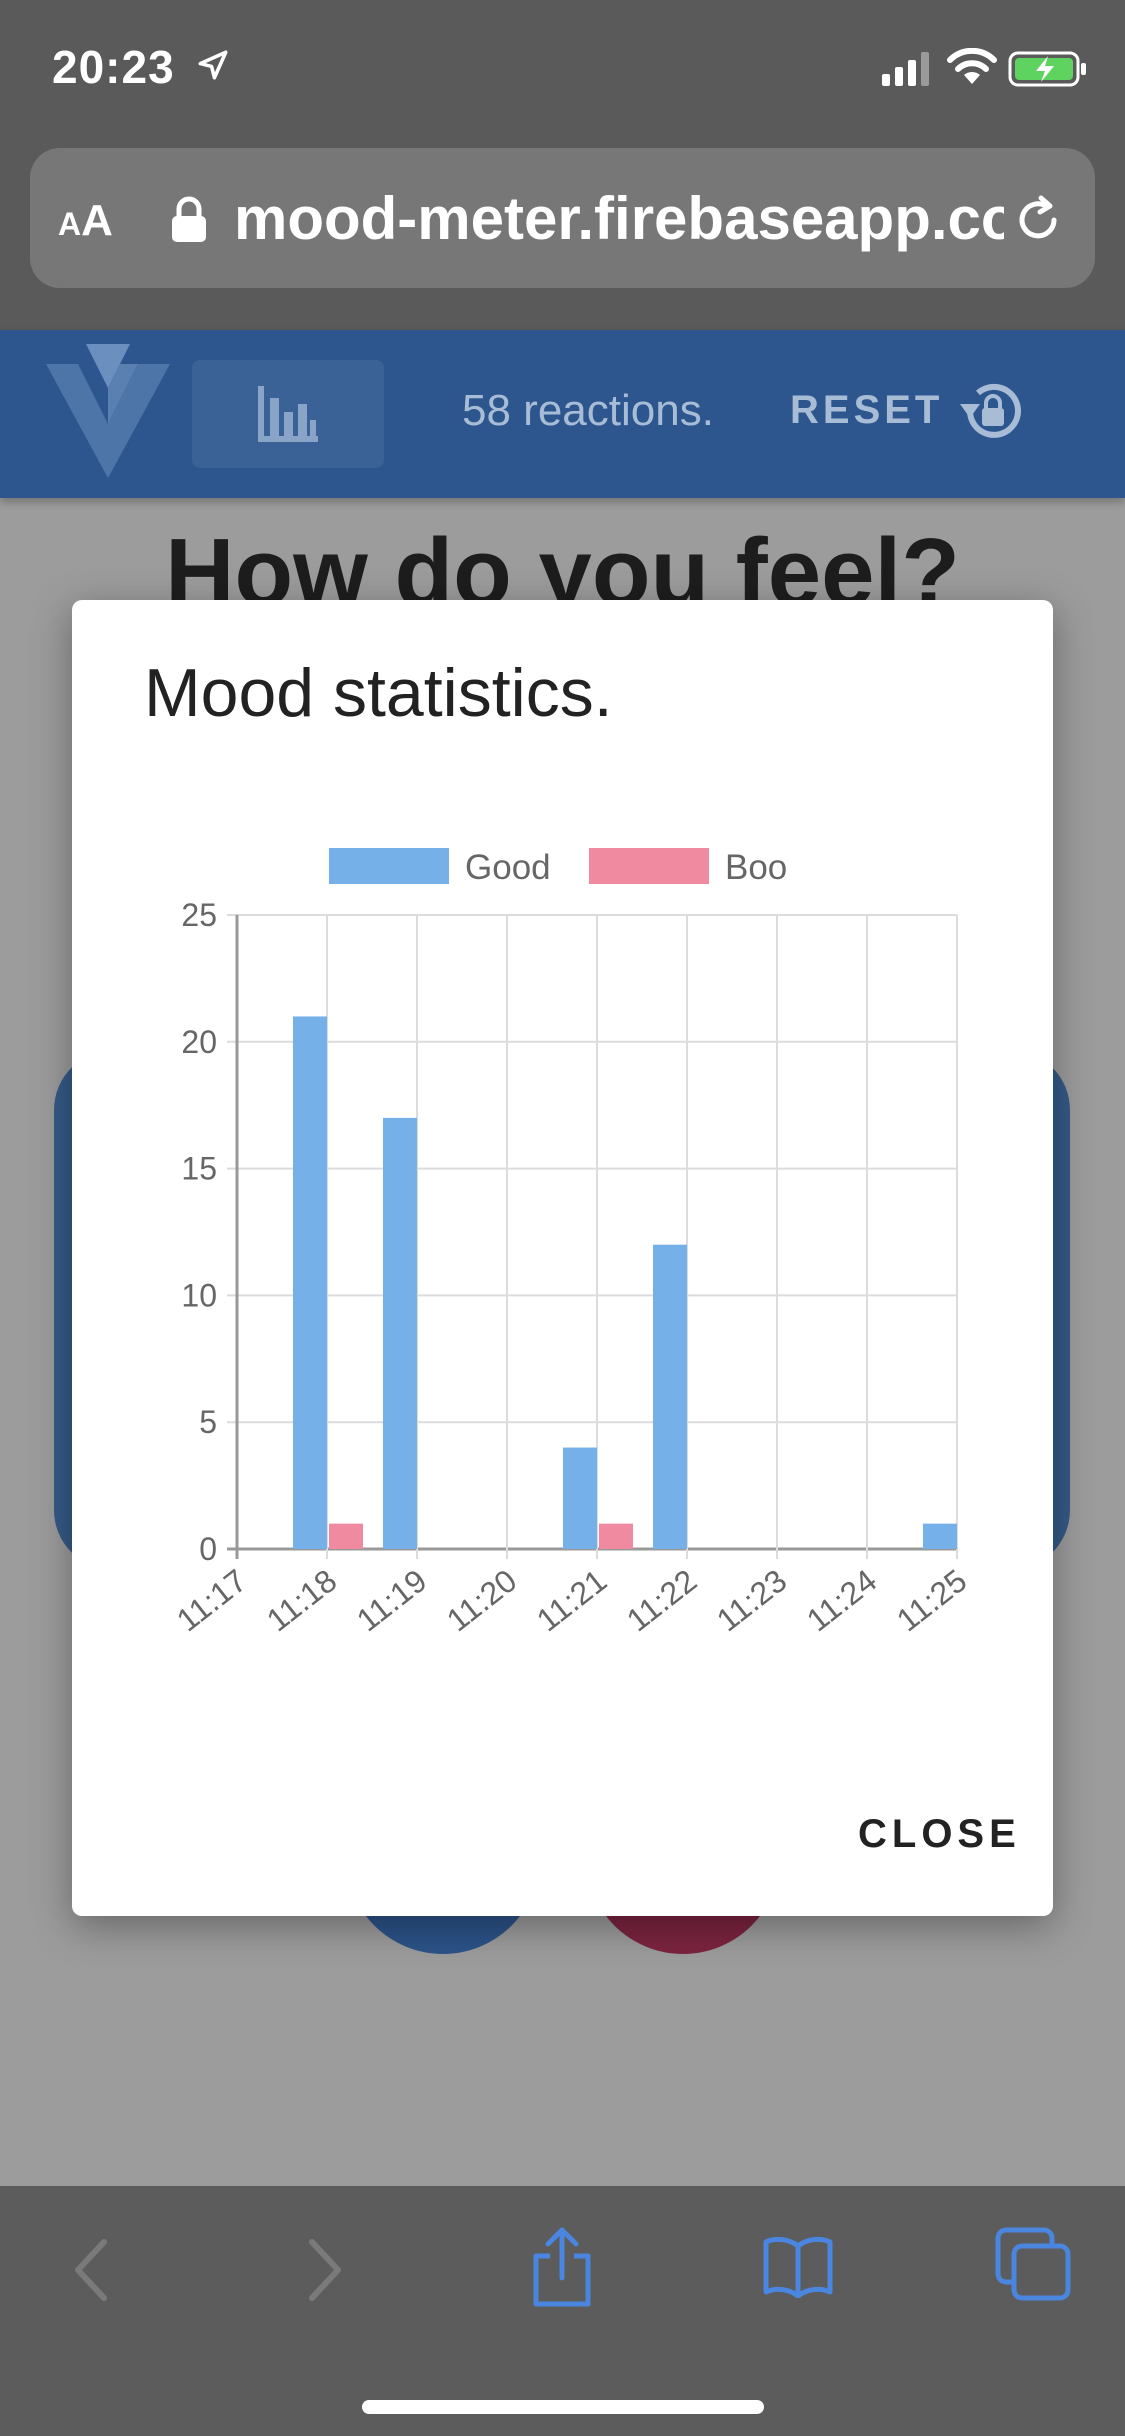  What do you see at coordinates (751, 1600) in the screenshot?
I see `x-tick-label: 11:23` at bounding box center [751, 1600].